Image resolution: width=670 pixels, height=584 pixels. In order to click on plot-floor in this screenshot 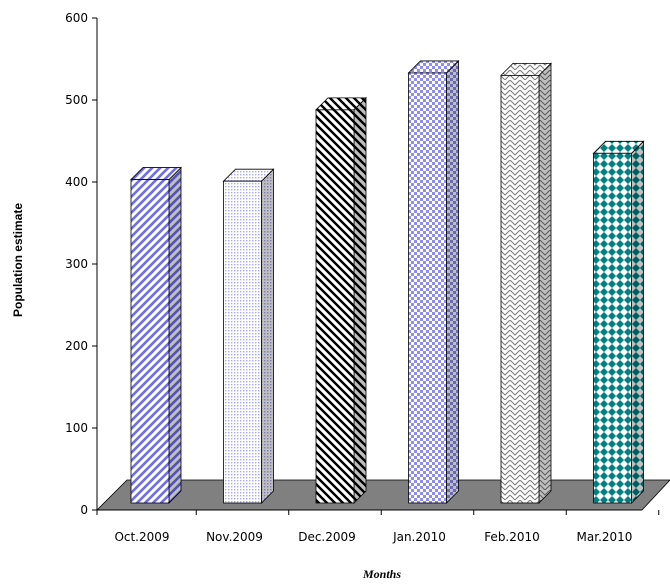, I will do `click(383, 495)`.